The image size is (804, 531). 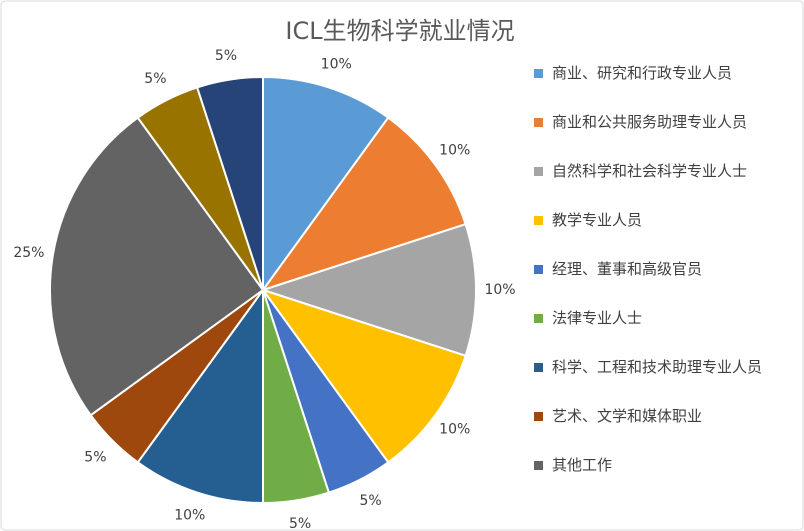 I want to click on legend-item: 艺术、文学和媒体职业, so click(x=665, y=431).